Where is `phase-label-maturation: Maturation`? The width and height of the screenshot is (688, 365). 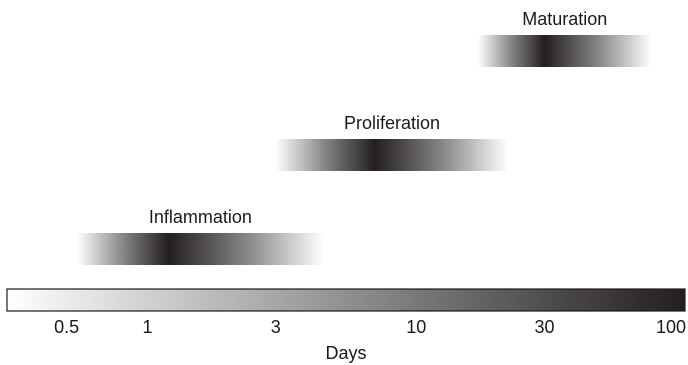 phase-label-maturation: Maturation is located at coordinates (564, 19).